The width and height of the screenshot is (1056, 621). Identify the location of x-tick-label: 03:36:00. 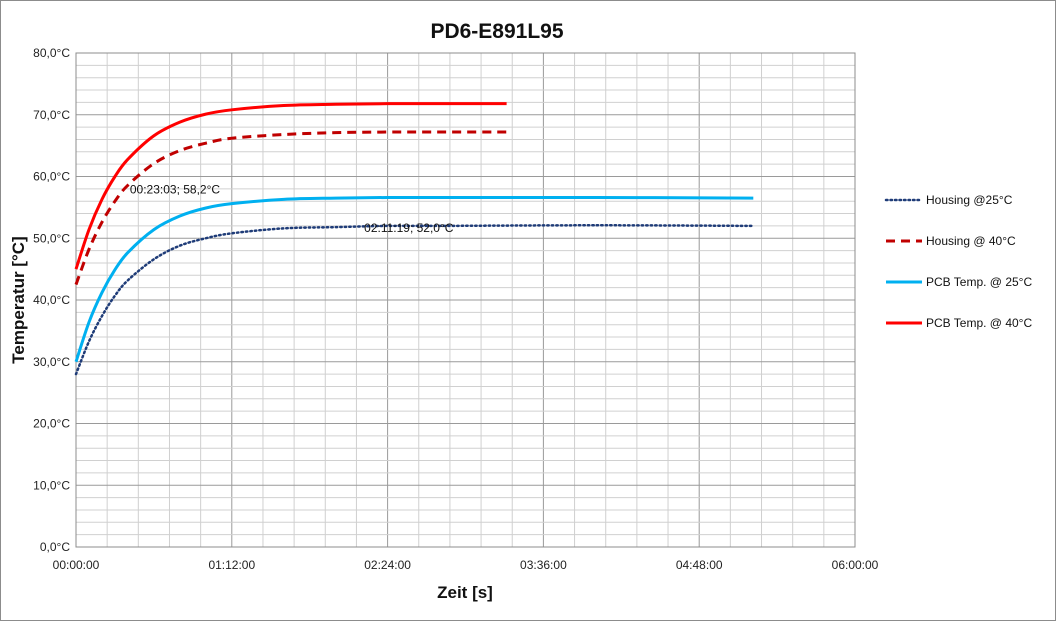
(543, 565).